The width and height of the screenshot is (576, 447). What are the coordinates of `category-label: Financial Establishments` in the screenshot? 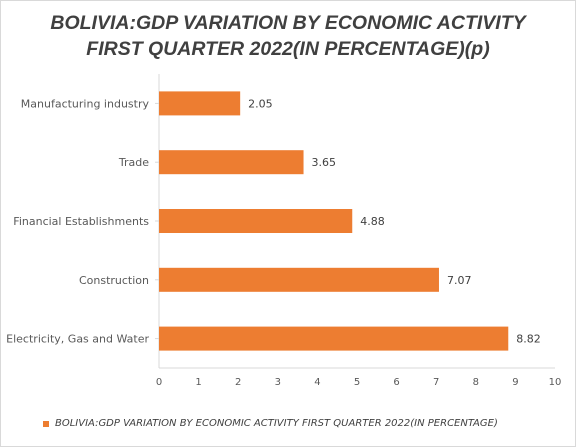 It's located at (81, 221).